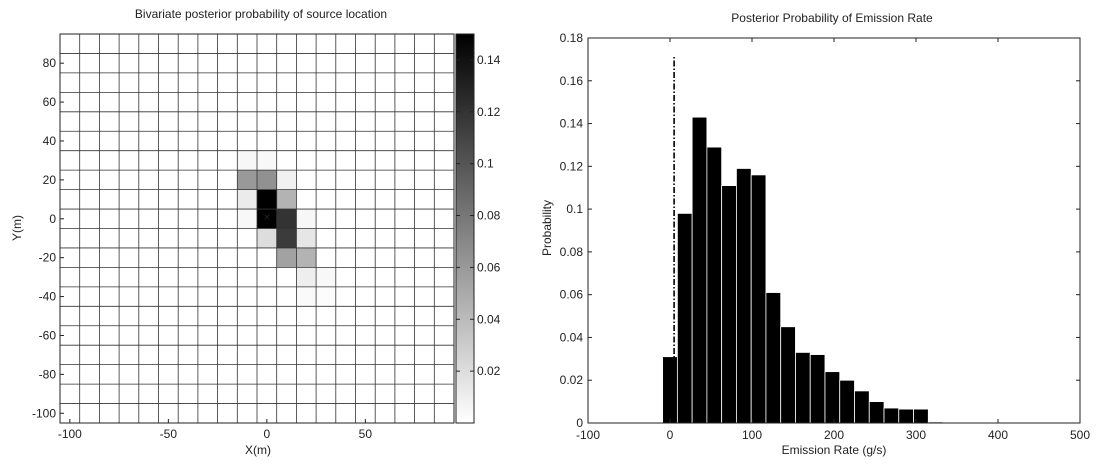  Describe the element at coordinates (574, 209) in the screenshot. I see `bar-y-tick-label: 0.1` at that location.